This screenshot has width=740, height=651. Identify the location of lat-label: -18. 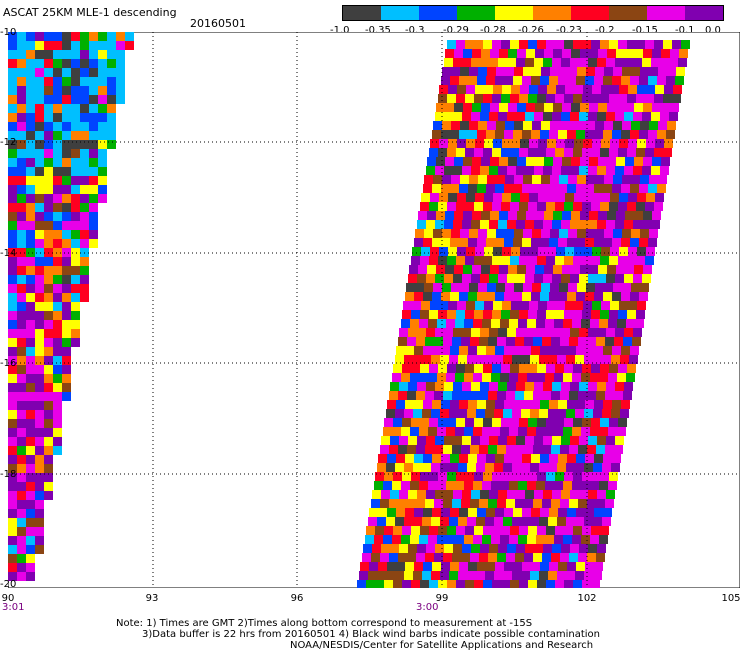
(8, 474).